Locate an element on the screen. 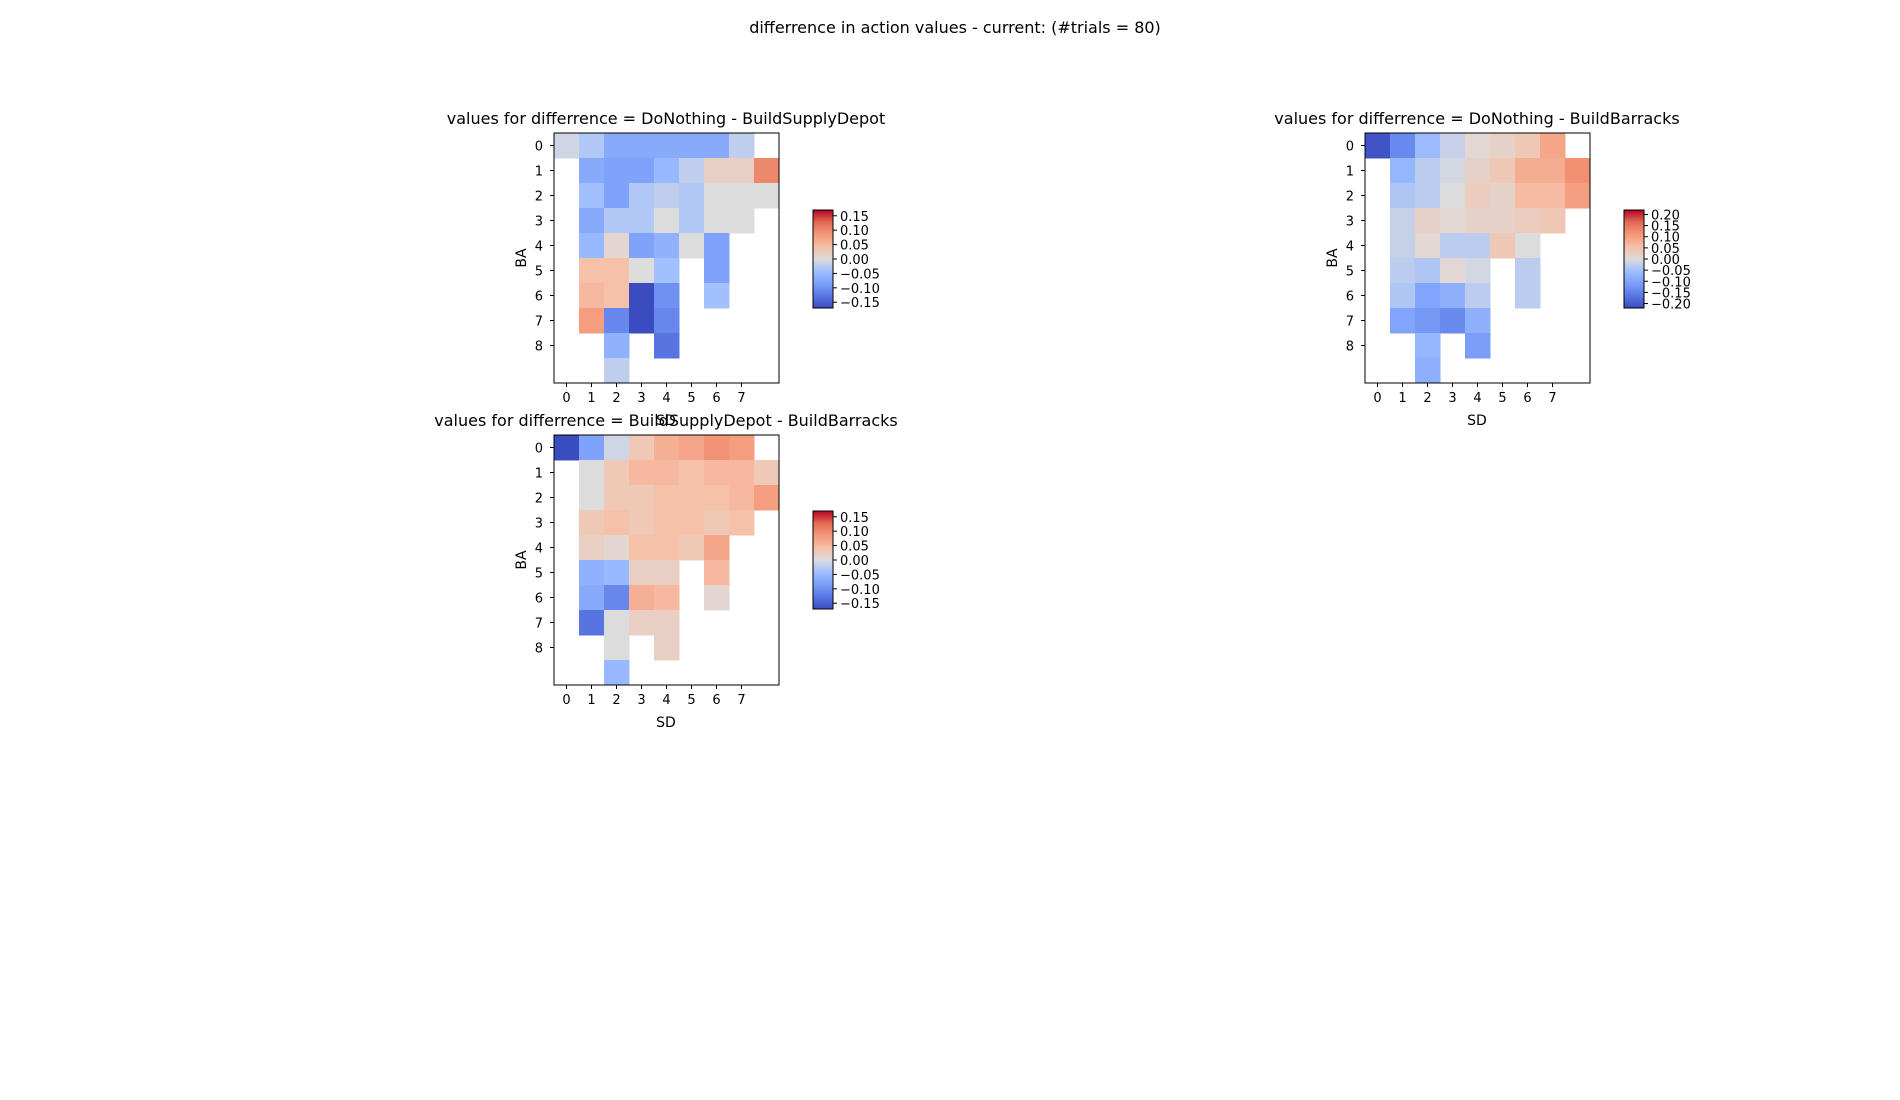 This screenshot has width=1900, height=1100. colorbar-ticks: 0.200.150.100.050.00−0.05−0.10−0.15−0.20 is located at coordinates (1667, 260).